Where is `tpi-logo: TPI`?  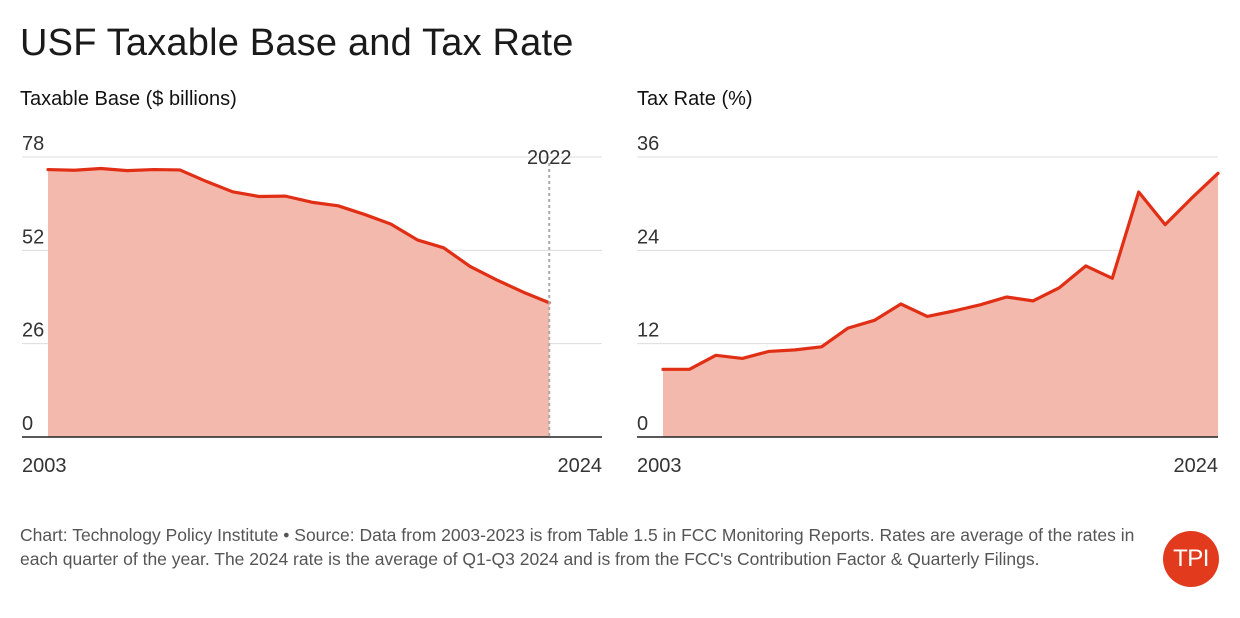
tpi-logo: TPI is located at coordinates (1191, 559).